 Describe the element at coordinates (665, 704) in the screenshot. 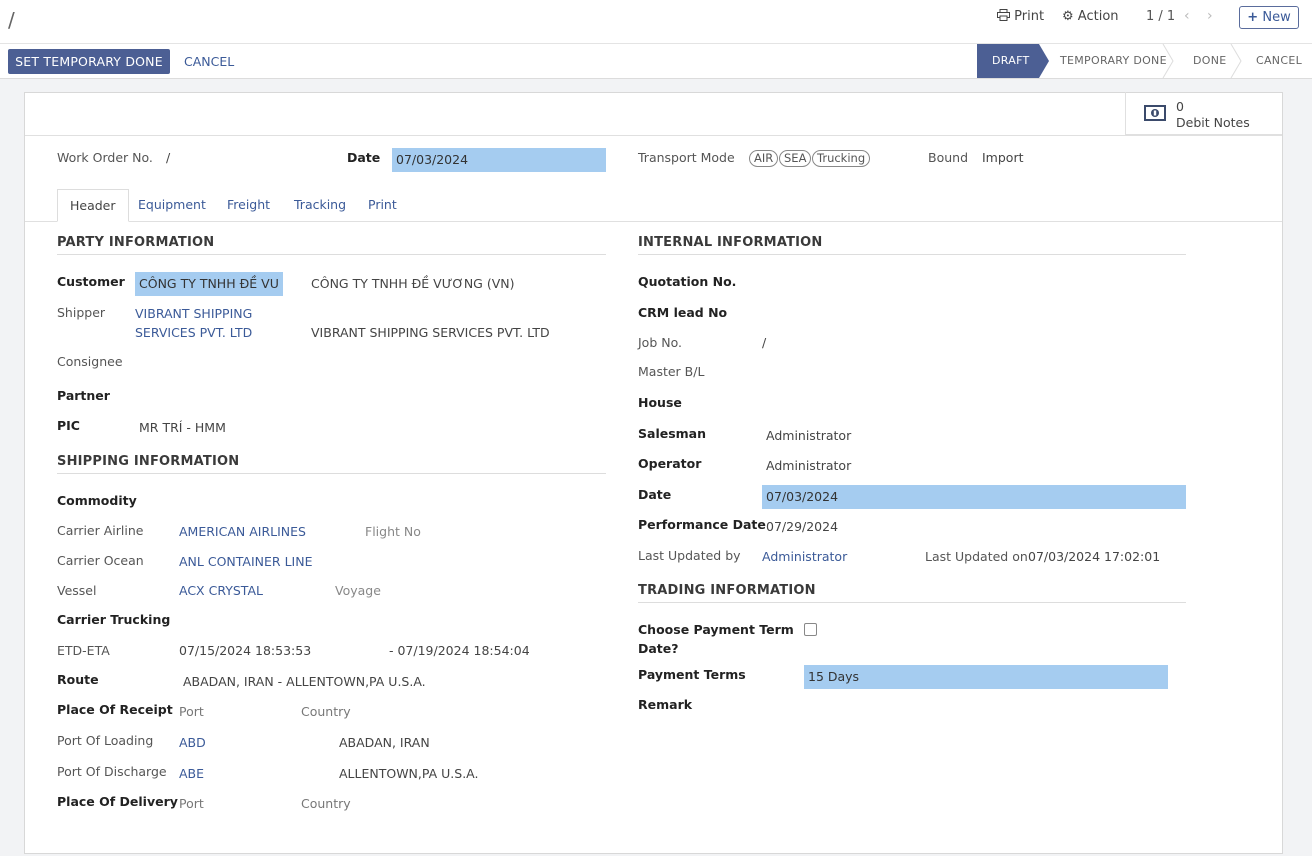

I see `remark-label: Remark` at that location.